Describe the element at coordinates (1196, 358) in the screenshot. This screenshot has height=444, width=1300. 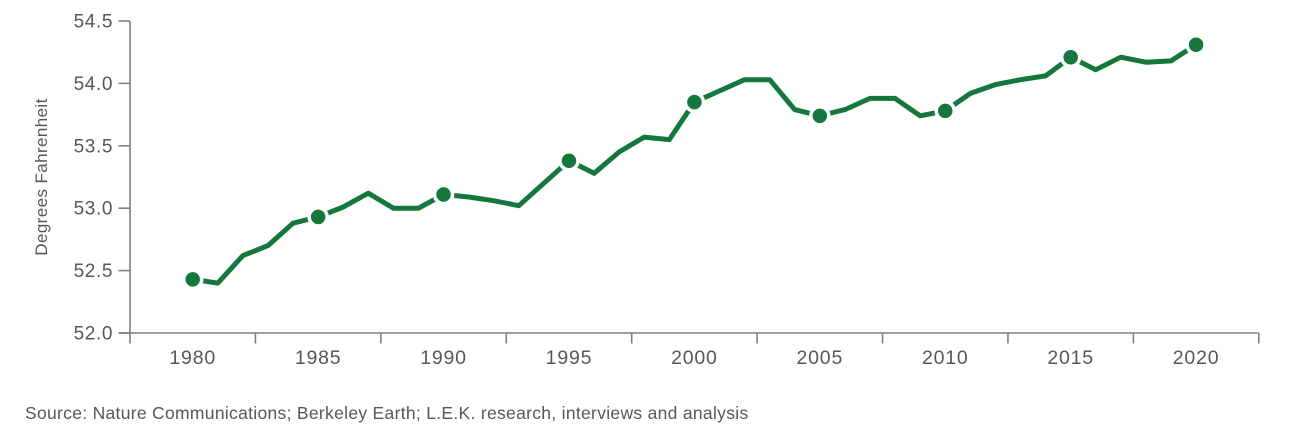
I see `x-tick-label: 2020` at that location.